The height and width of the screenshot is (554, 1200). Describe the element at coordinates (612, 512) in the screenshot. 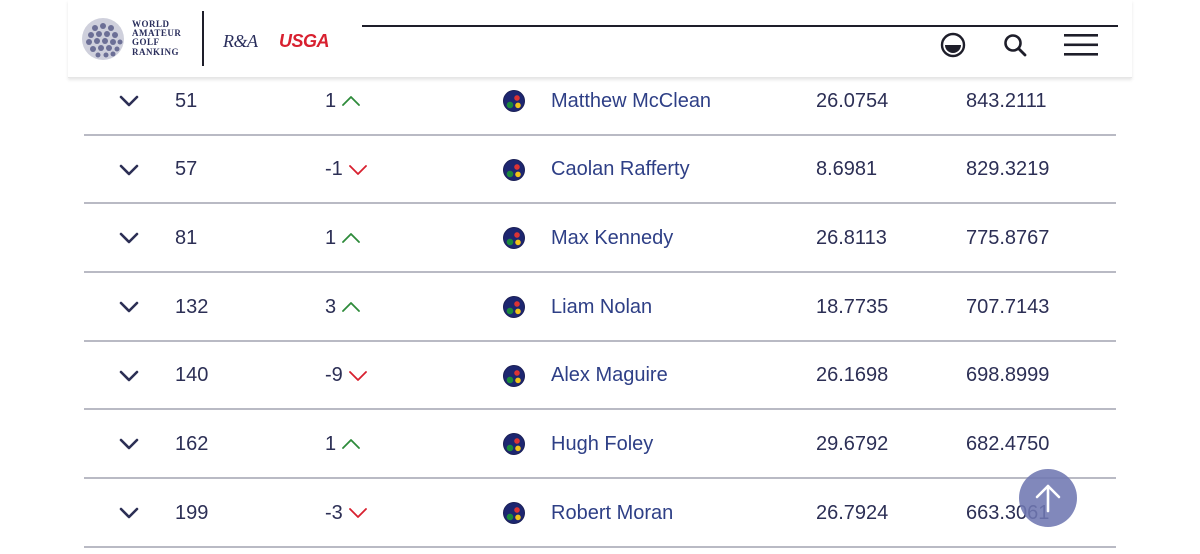

I see `player-name-link: Robert Moran` at that location.